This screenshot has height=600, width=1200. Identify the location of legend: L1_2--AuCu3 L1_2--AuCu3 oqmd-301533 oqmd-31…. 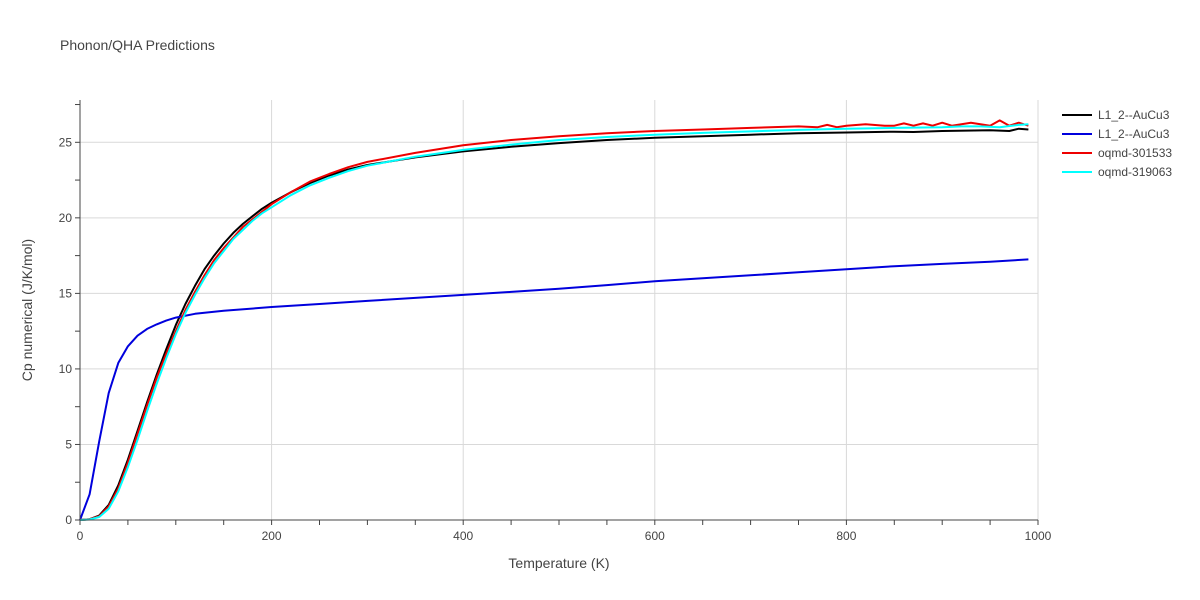
(1117, 143).